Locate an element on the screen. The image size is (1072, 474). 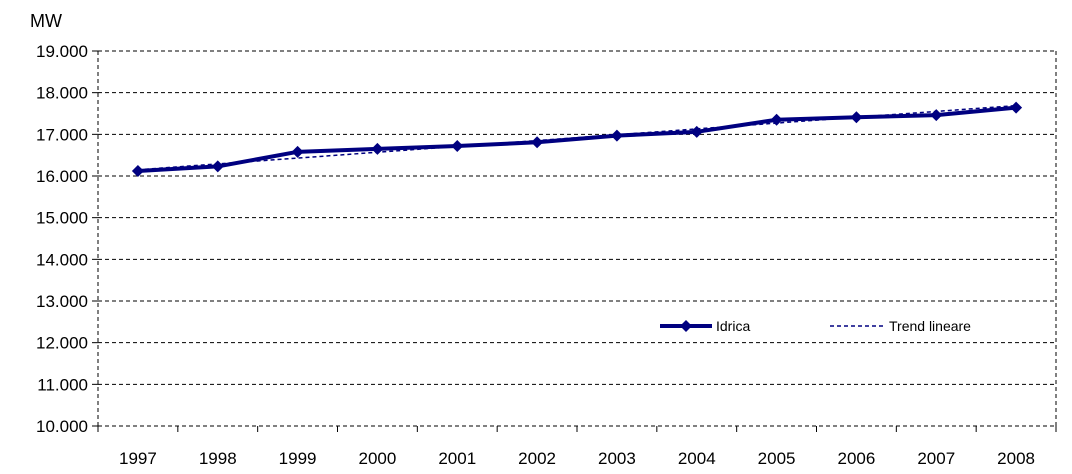
x-tick-label: 2001 is located at coordinates (457, 458).